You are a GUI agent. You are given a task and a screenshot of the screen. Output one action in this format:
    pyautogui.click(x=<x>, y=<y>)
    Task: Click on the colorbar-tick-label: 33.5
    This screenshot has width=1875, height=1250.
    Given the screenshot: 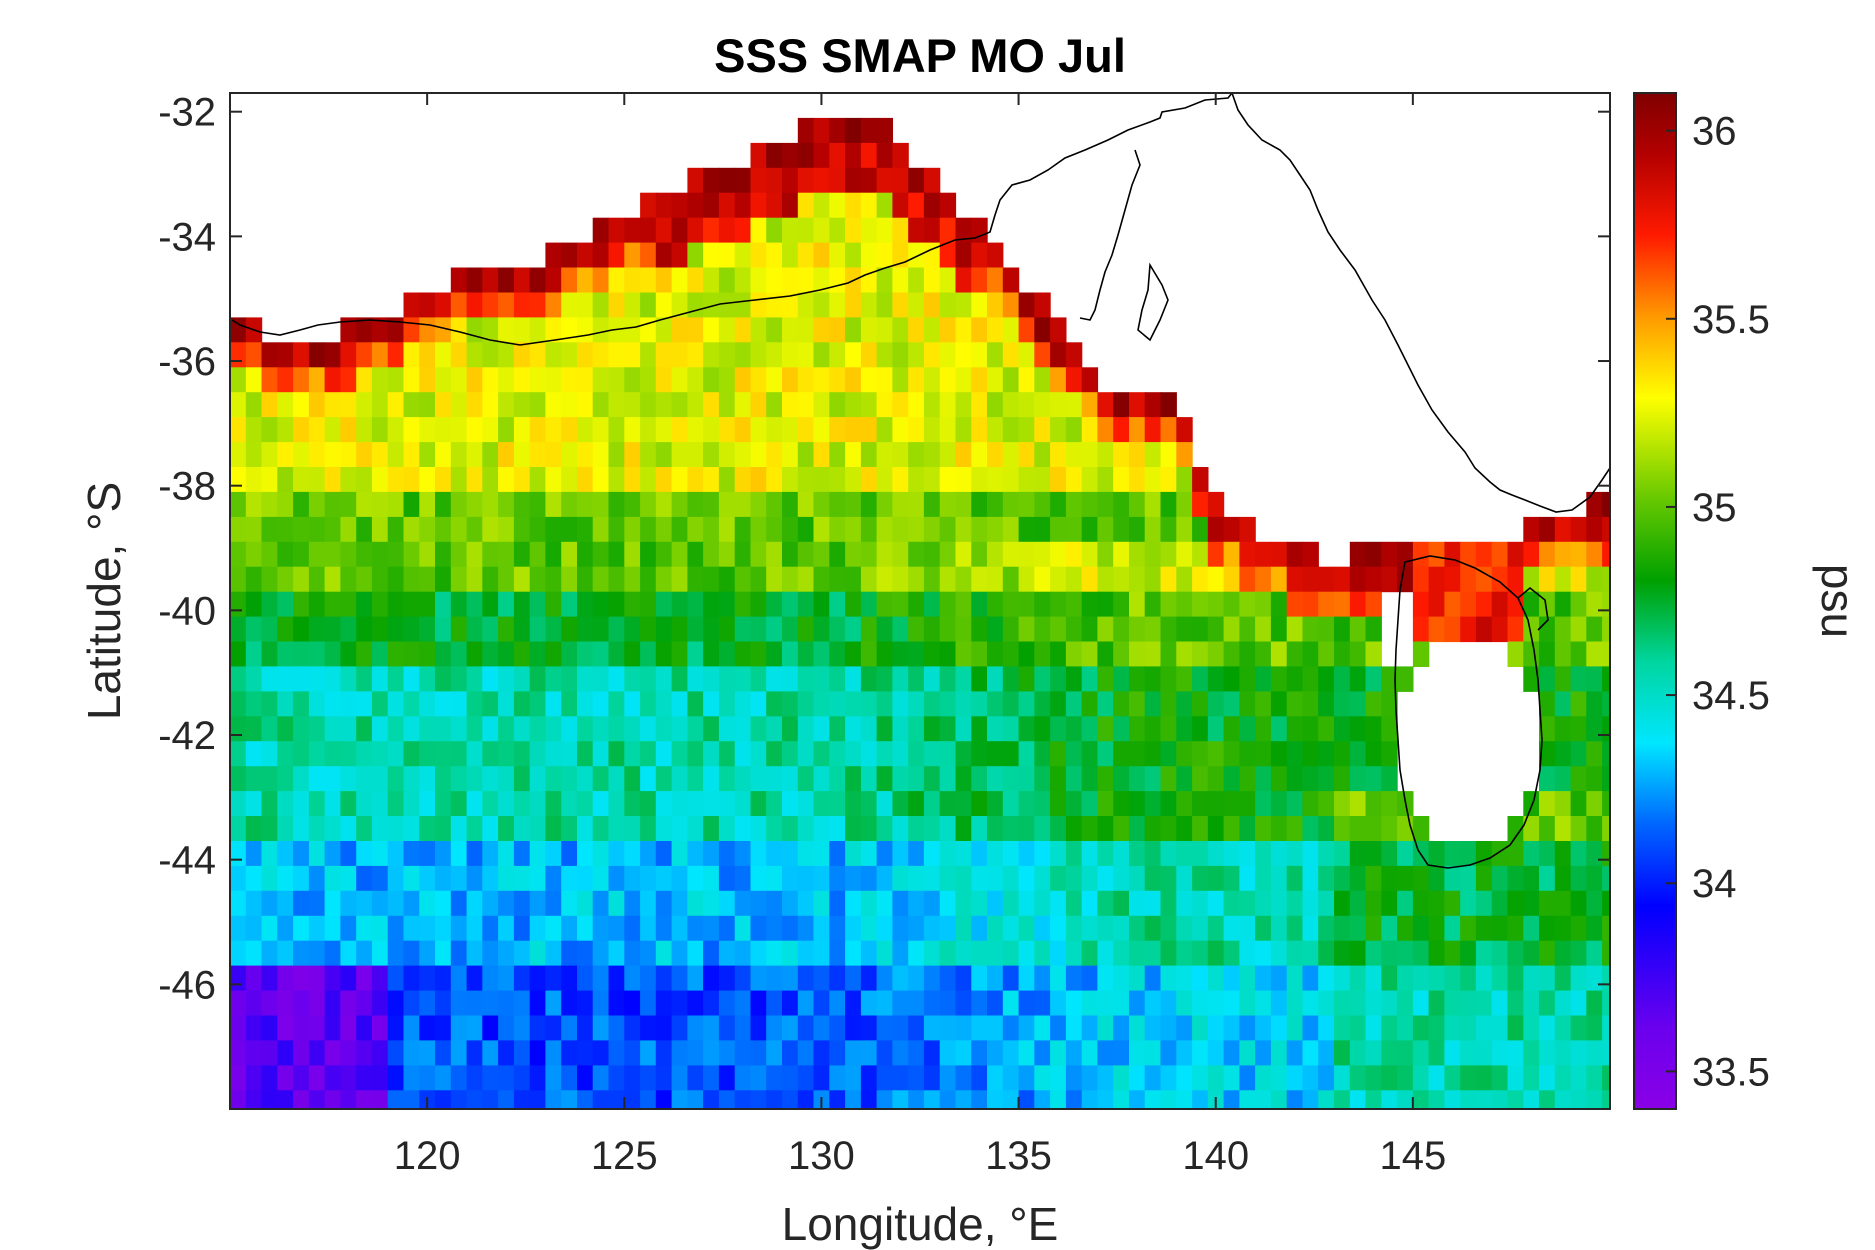 What is the action you would take?
    pyautogui.click(x=1731, y=1072)
    